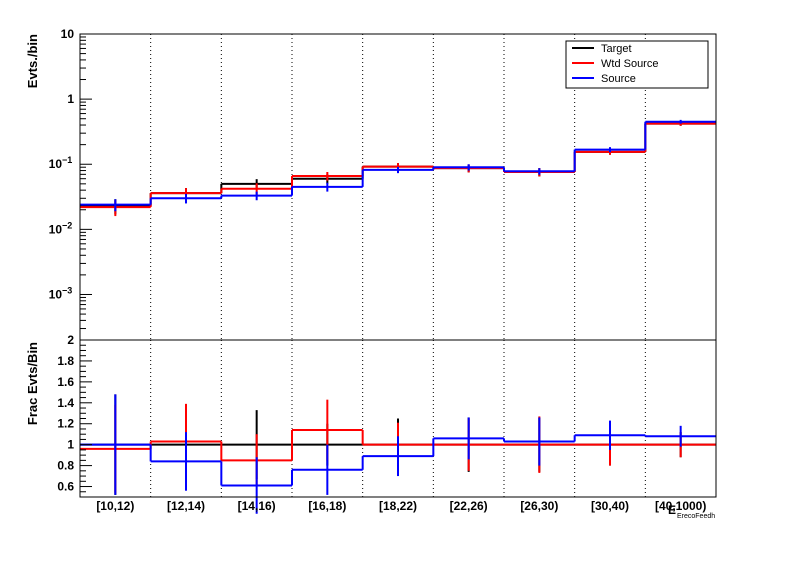 The image size is (796, 577). I want to click on bottom-y-tick-label: 1.4, so click(65, 403).